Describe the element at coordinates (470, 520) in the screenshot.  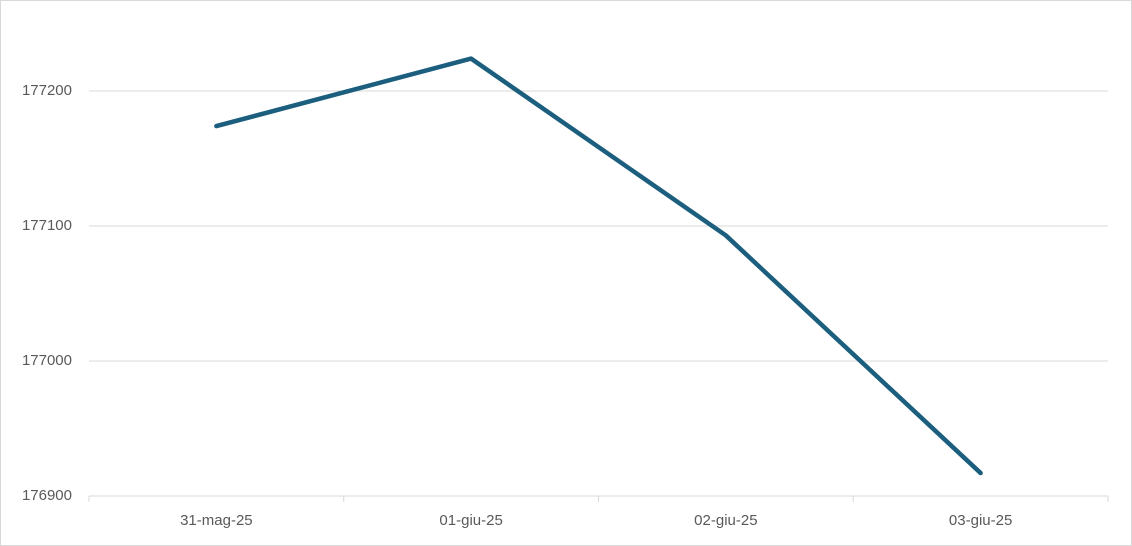
I see `x-tick-label: 01-giu-25` at that location.